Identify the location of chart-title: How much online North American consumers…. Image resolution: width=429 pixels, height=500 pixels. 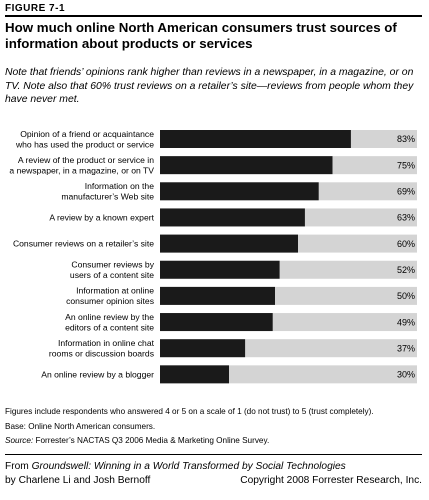
(201, 35).